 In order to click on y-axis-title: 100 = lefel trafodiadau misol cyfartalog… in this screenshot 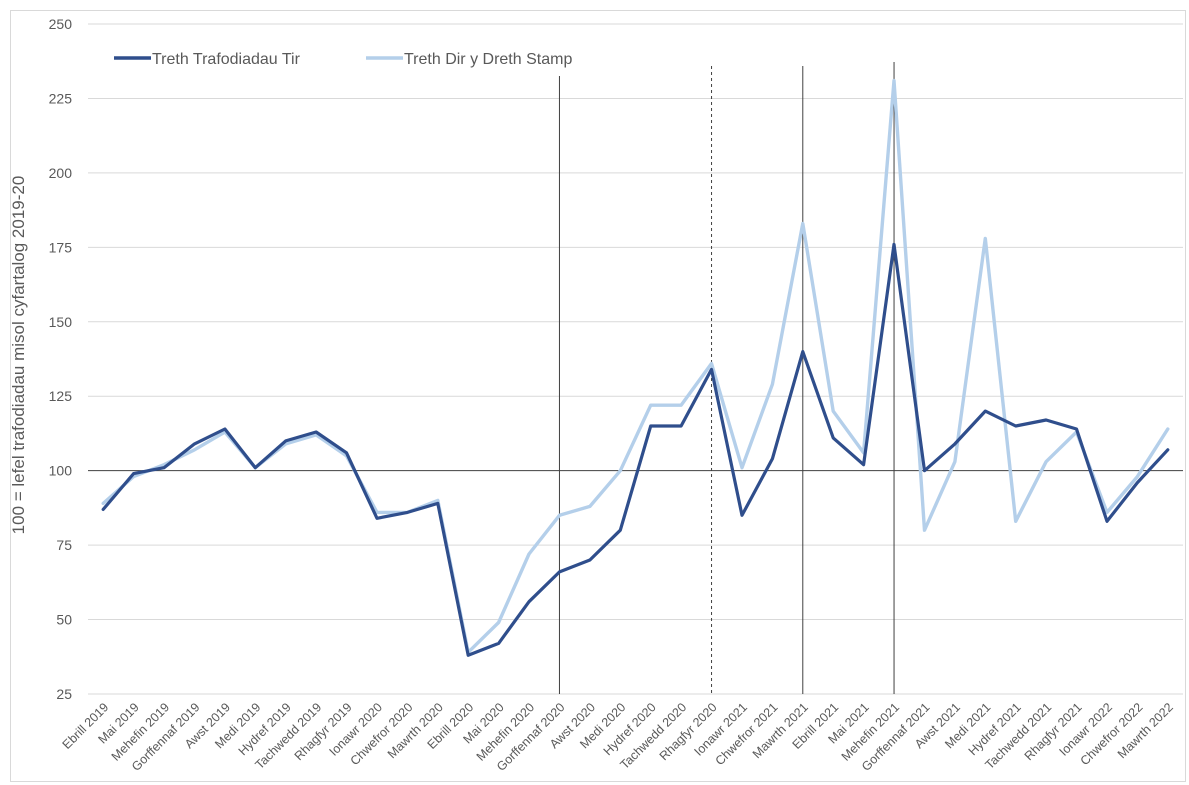, I will do `click(18, 355)`.